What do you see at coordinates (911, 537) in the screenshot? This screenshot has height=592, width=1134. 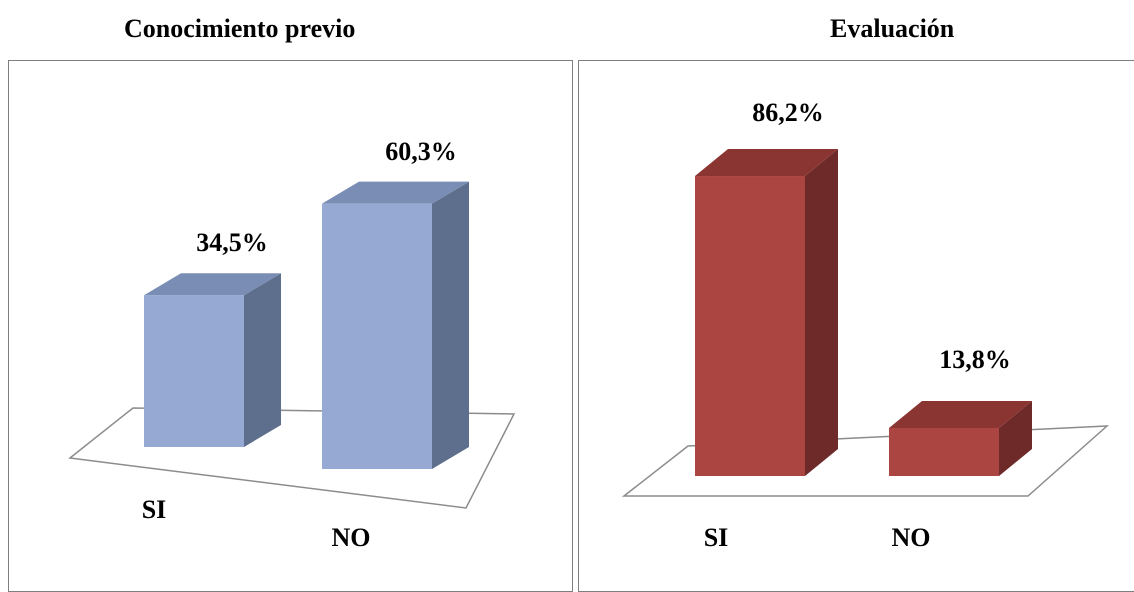 I see `category-label-evaluacion-no: NO` at bounding box center [911, 537].